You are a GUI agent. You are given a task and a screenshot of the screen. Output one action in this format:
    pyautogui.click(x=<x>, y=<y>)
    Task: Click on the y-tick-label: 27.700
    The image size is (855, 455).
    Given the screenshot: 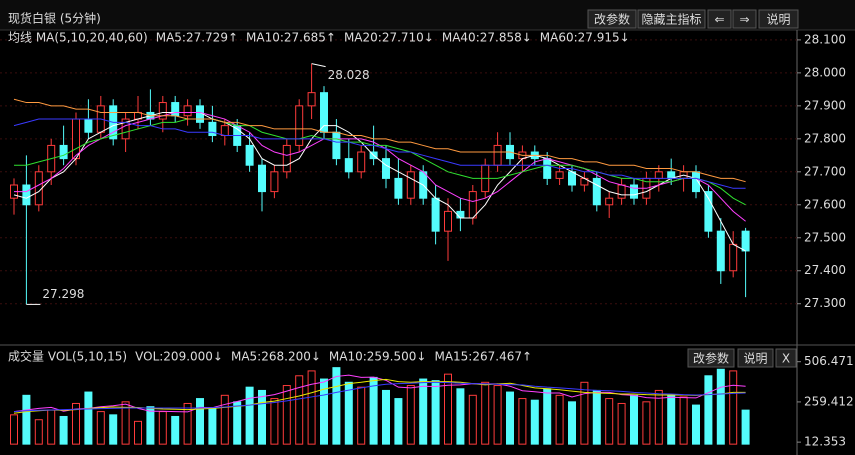 What is the action you would take?
    pyautogui.click(x=825, y=171)
    